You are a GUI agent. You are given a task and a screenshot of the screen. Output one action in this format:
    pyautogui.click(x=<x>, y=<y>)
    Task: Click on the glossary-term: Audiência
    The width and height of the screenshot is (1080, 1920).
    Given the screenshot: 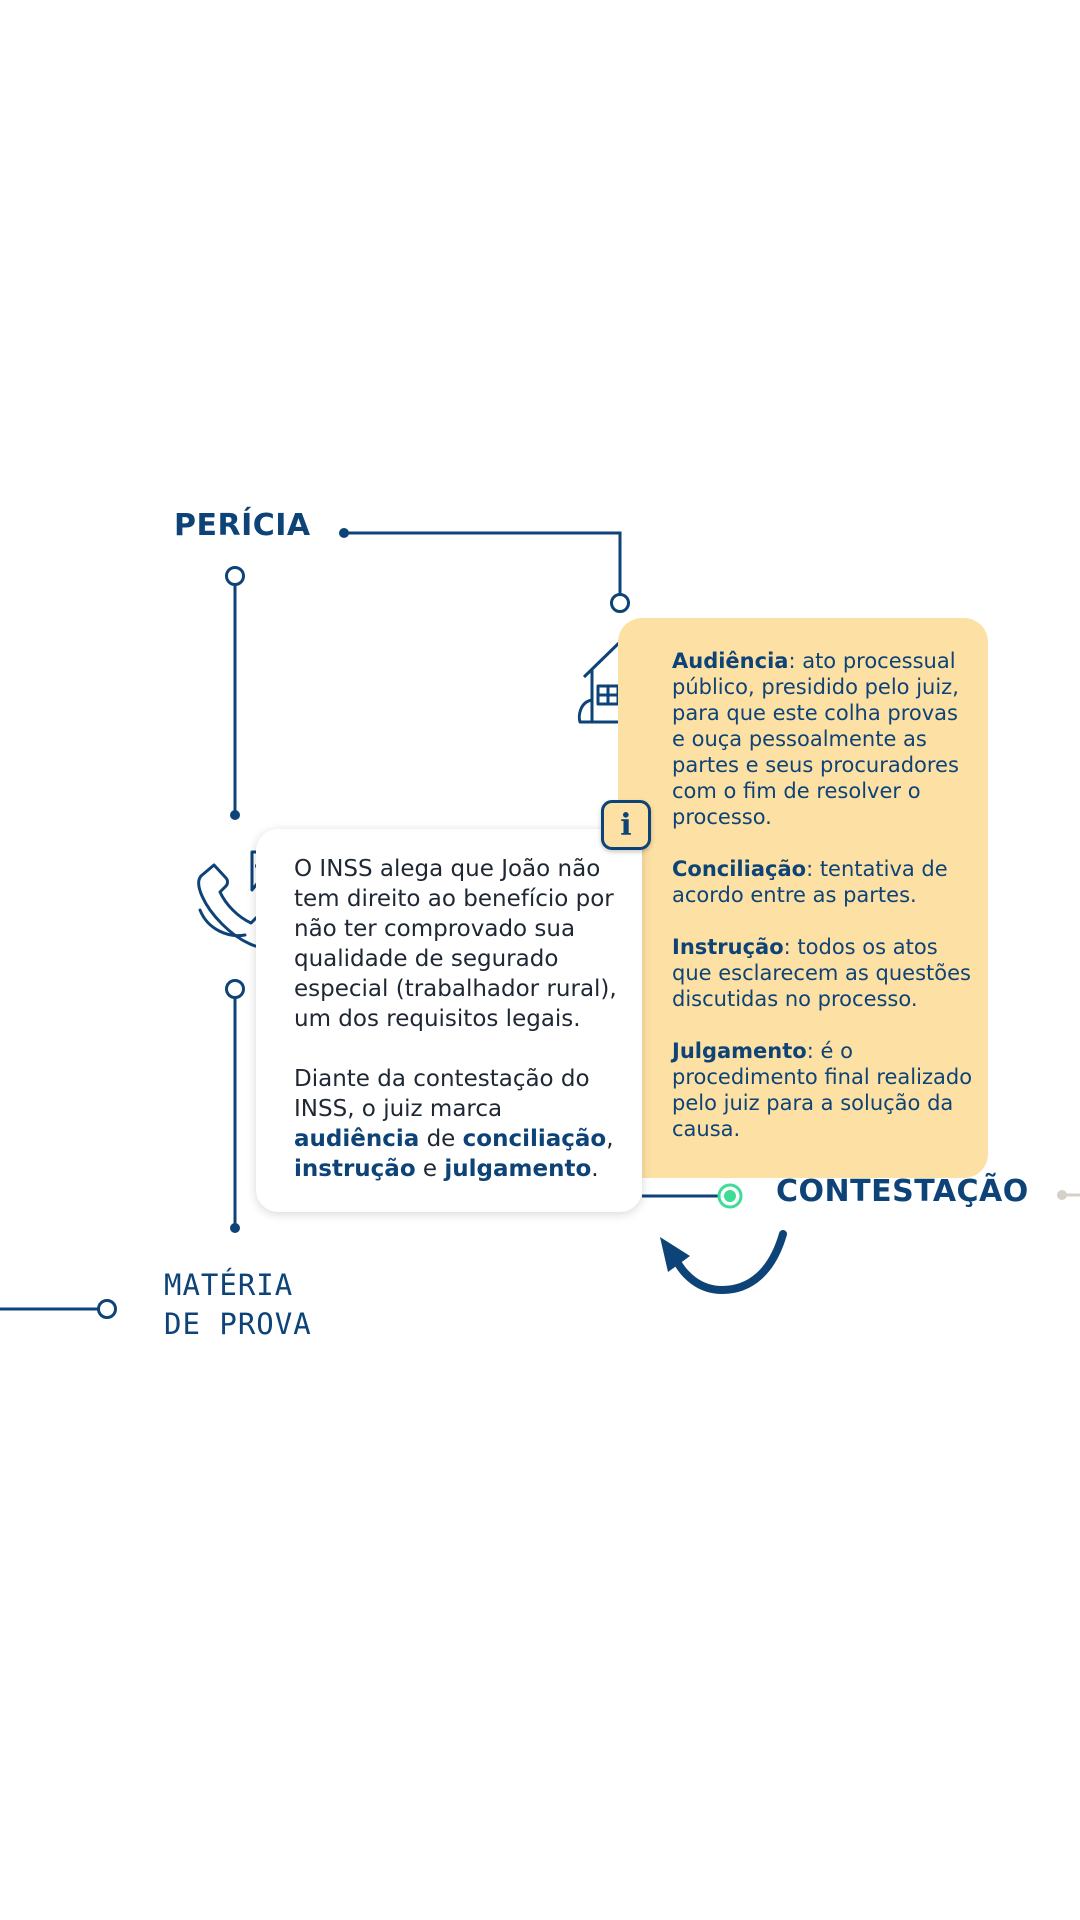 What is the action you would take?
    pyautogui.click(x=730, y=661)
    